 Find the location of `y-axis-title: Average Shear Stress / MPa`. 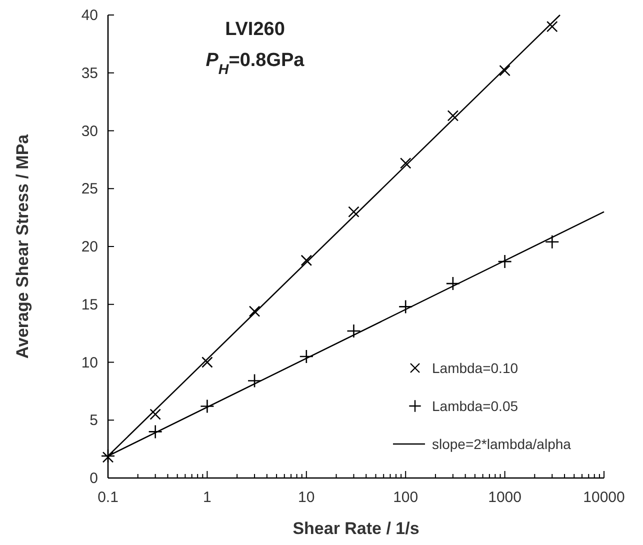

y-axis-title: Average Shear Stress / MPa is located at coordinates (22, 246).